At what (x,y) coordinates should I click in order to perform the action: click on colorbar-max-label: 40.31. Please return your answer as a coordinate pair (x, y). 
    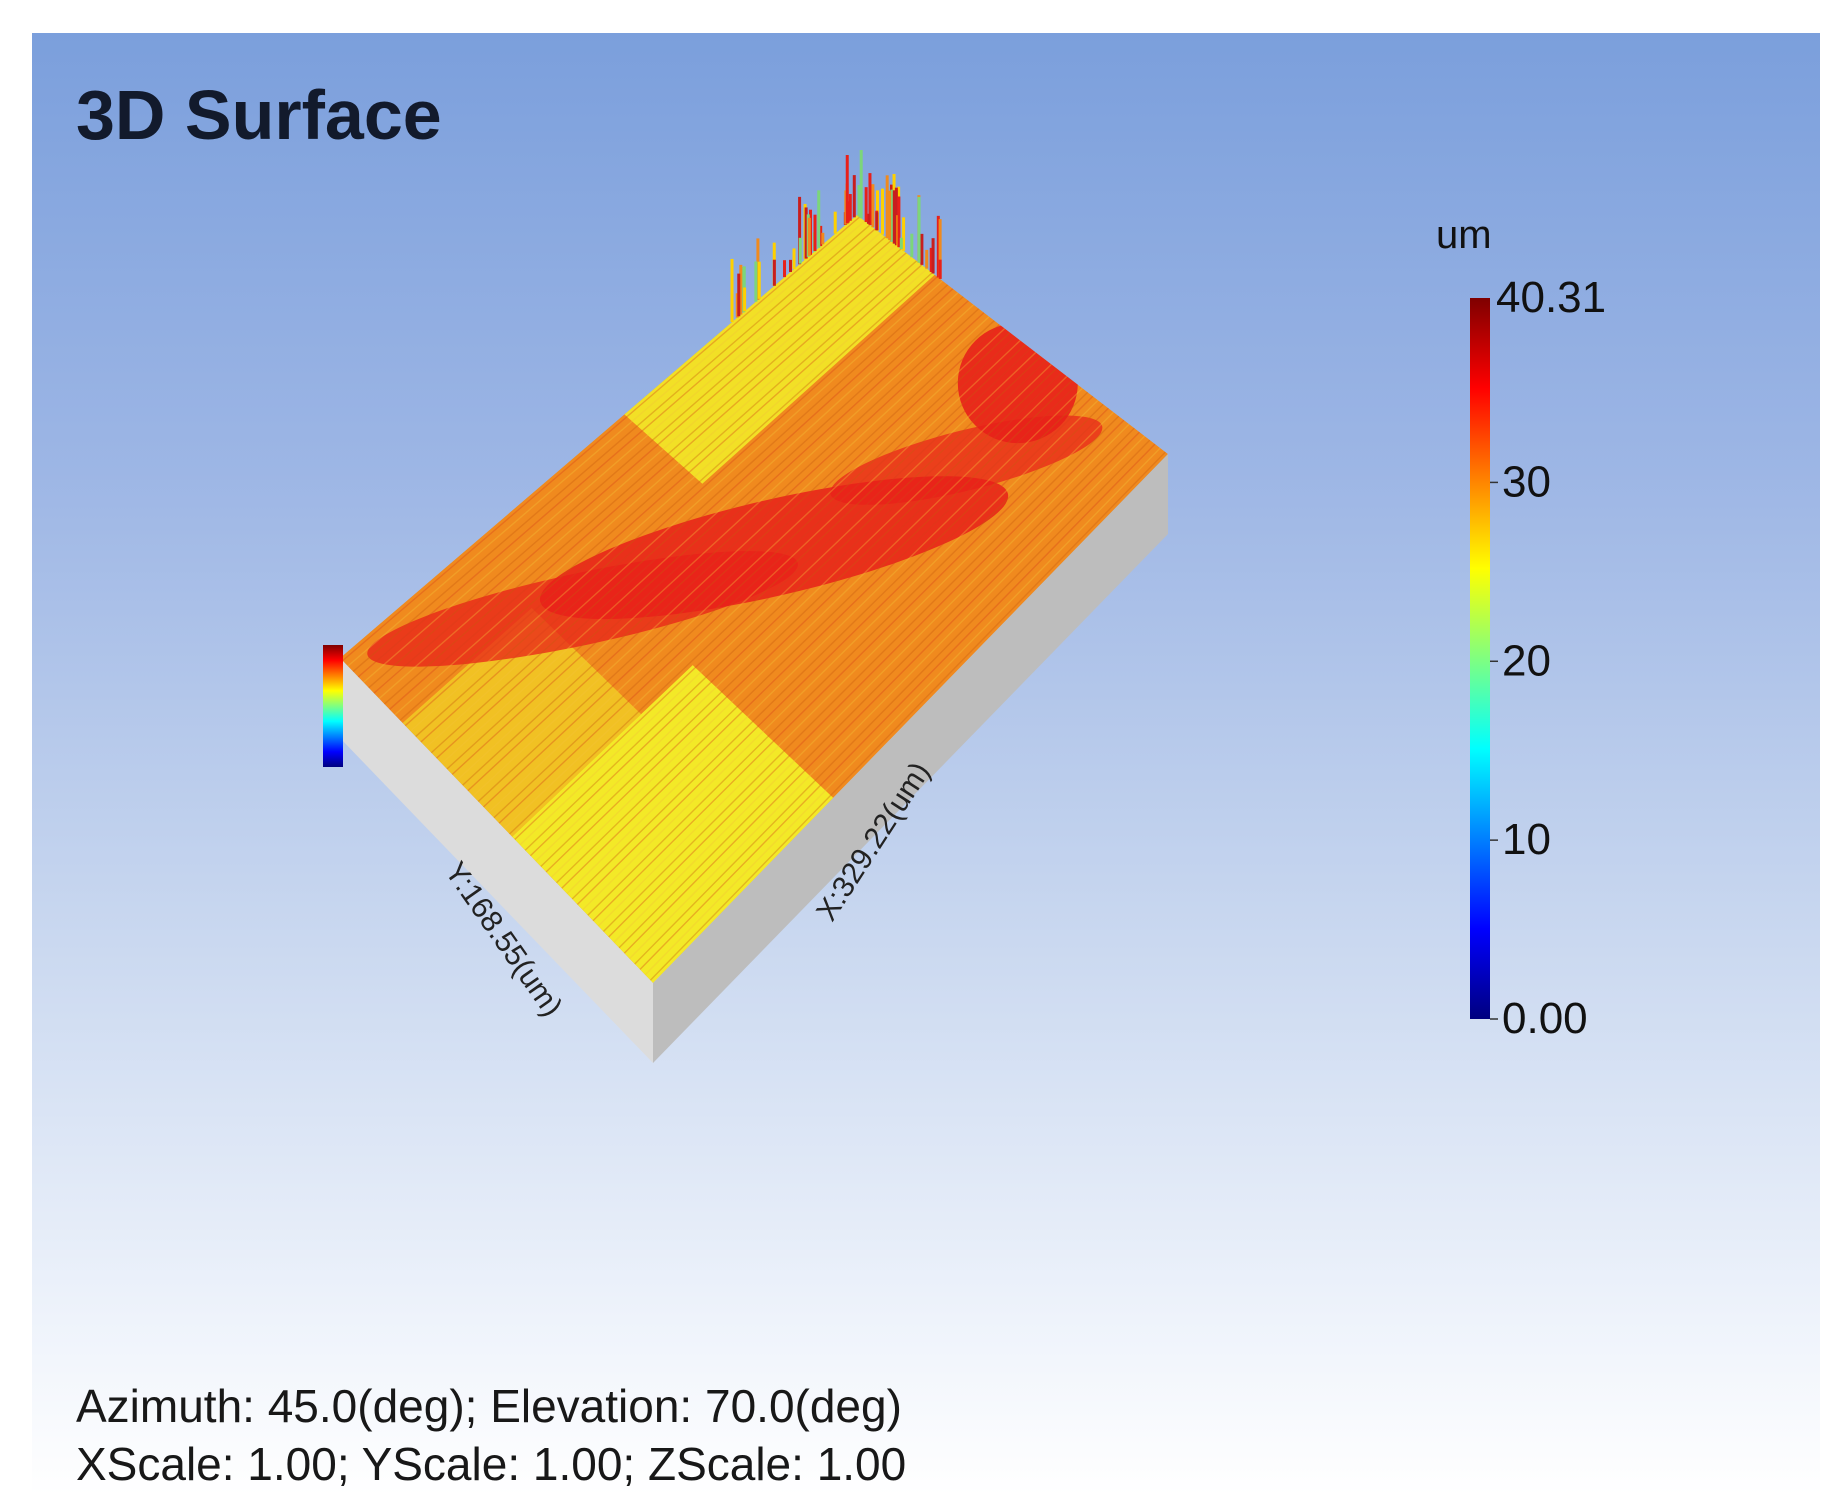
    Looking at the image, I should click on (1551, 297).